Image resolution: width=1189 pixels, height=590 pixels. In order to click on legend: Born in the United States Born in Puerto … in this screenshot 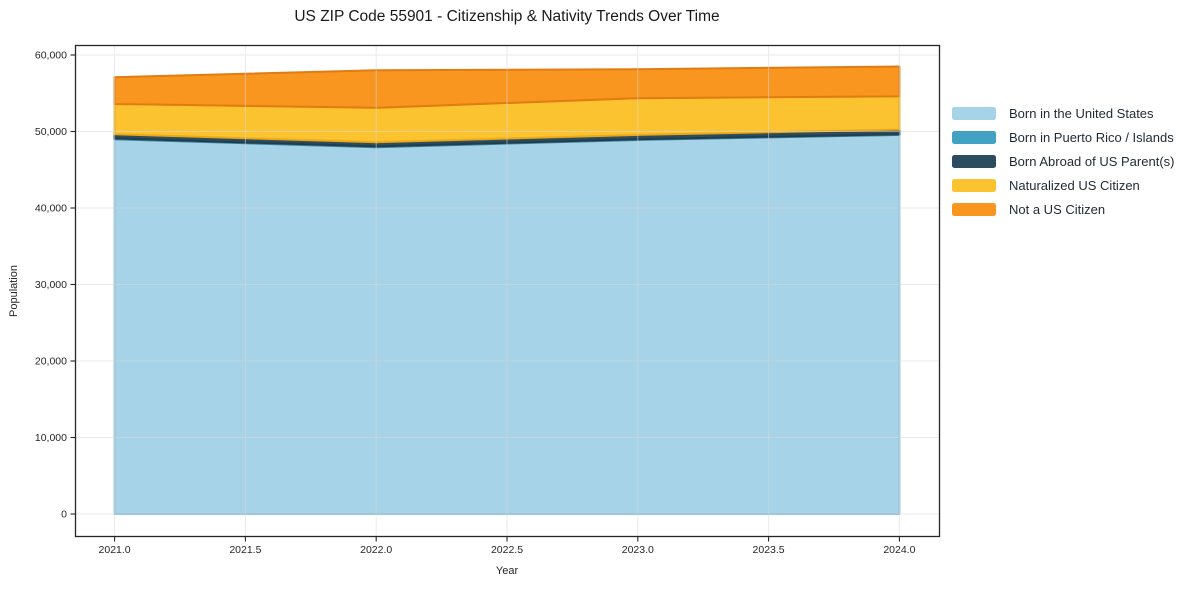, I will do `click(1063, 161)`.